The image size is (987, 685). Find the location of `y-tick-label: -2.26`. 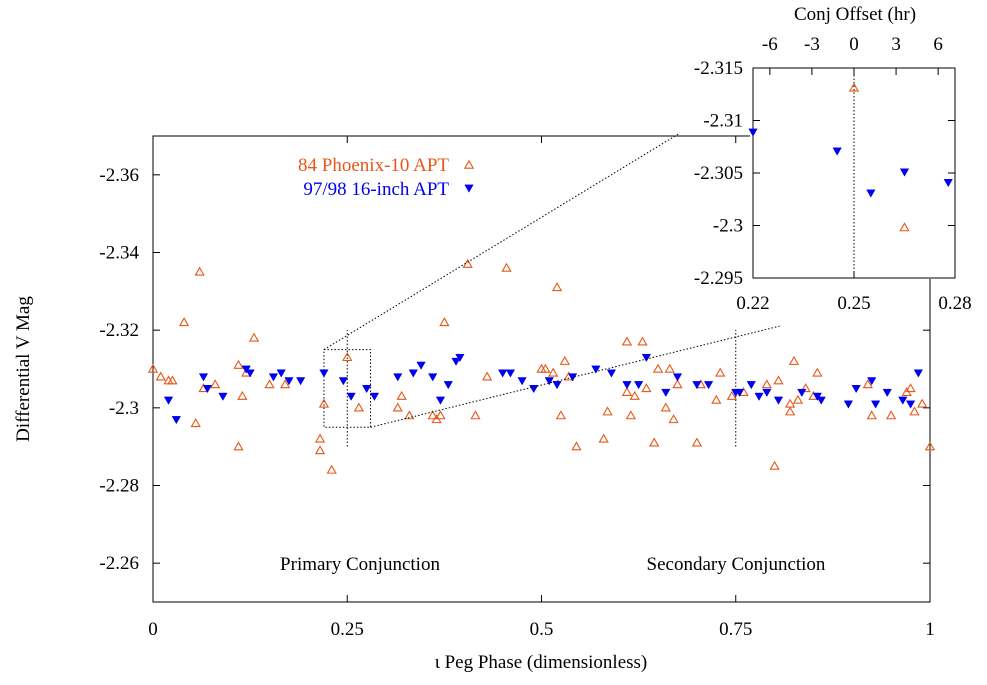

y-tick-label: -2.26 is located at coordinates (119, 563).